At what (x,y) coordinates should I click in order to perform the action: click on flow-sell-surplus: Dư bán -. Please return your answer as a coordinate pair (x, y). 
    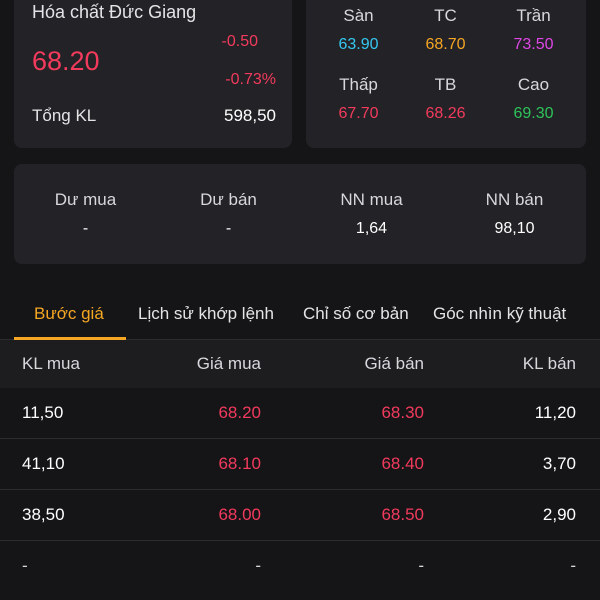
    Looking at the image, I should click on (228, 214).